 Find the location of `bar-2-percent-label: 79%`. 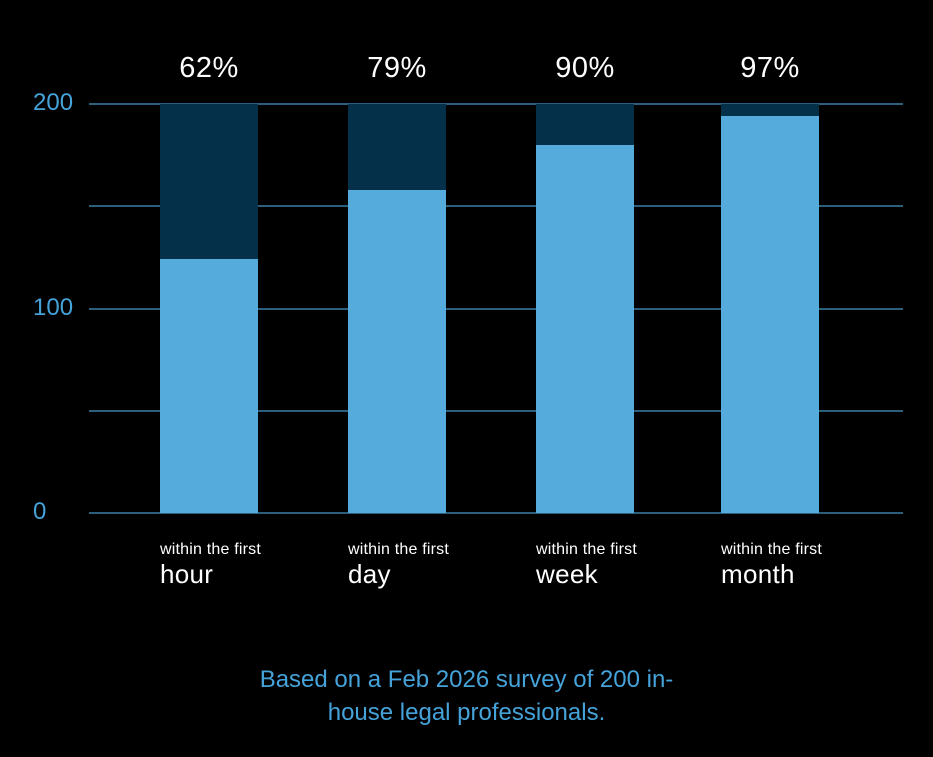

bar-2-percent-label: 79% is located at coordinates (397, 68).